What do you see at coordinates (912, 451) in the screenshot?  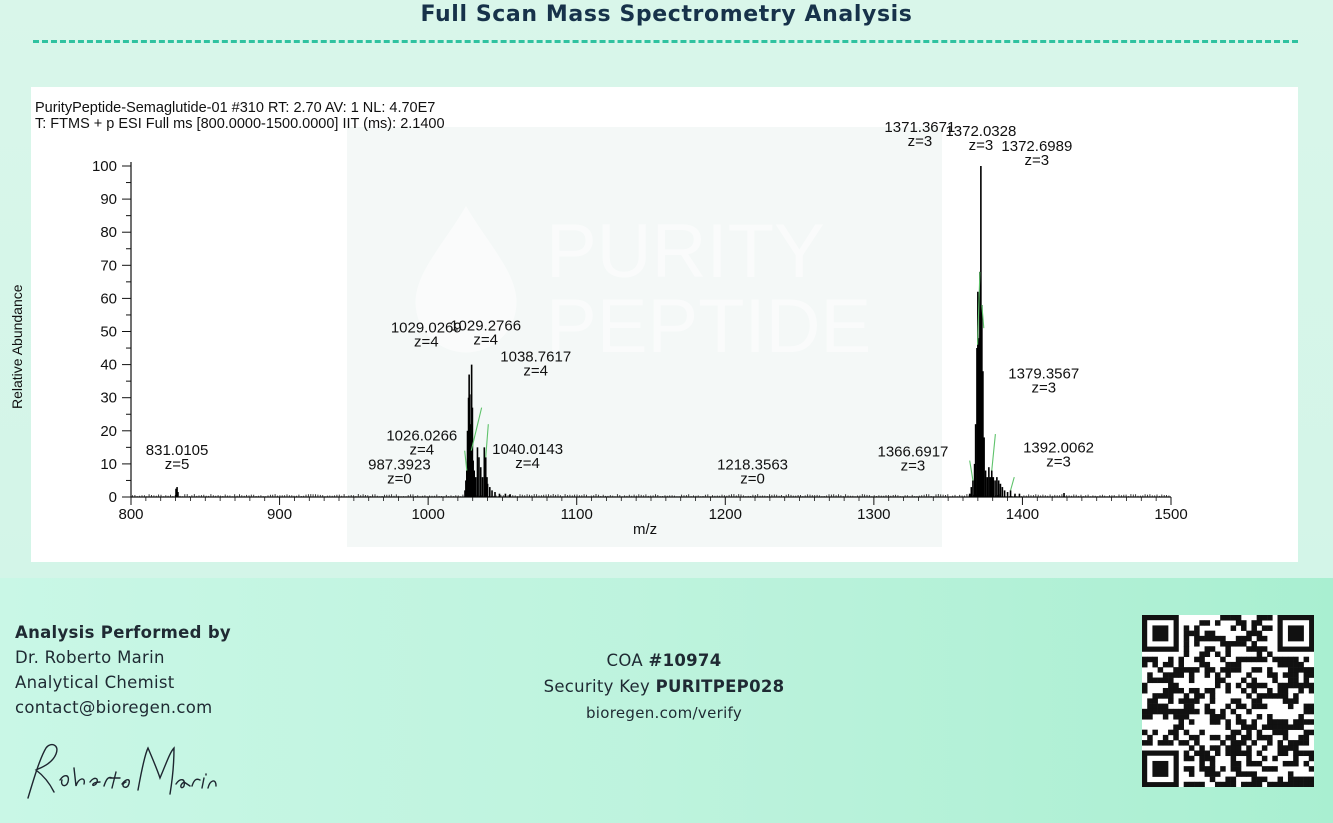 I see `peak-mz-label: 1366.6917` at bounding box center [912, 451].